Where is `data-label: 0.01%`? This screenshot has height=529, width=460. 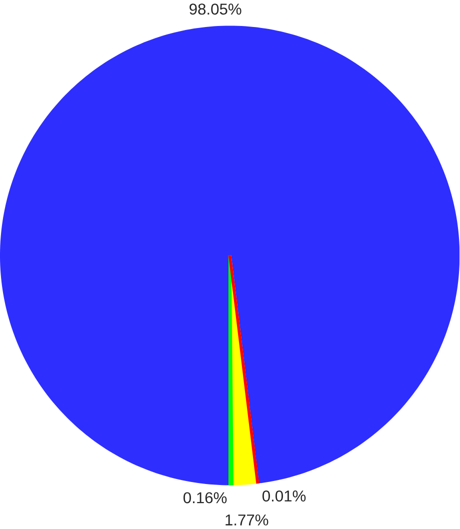
data-label: 0.01% is located at coordinates (284, 496).